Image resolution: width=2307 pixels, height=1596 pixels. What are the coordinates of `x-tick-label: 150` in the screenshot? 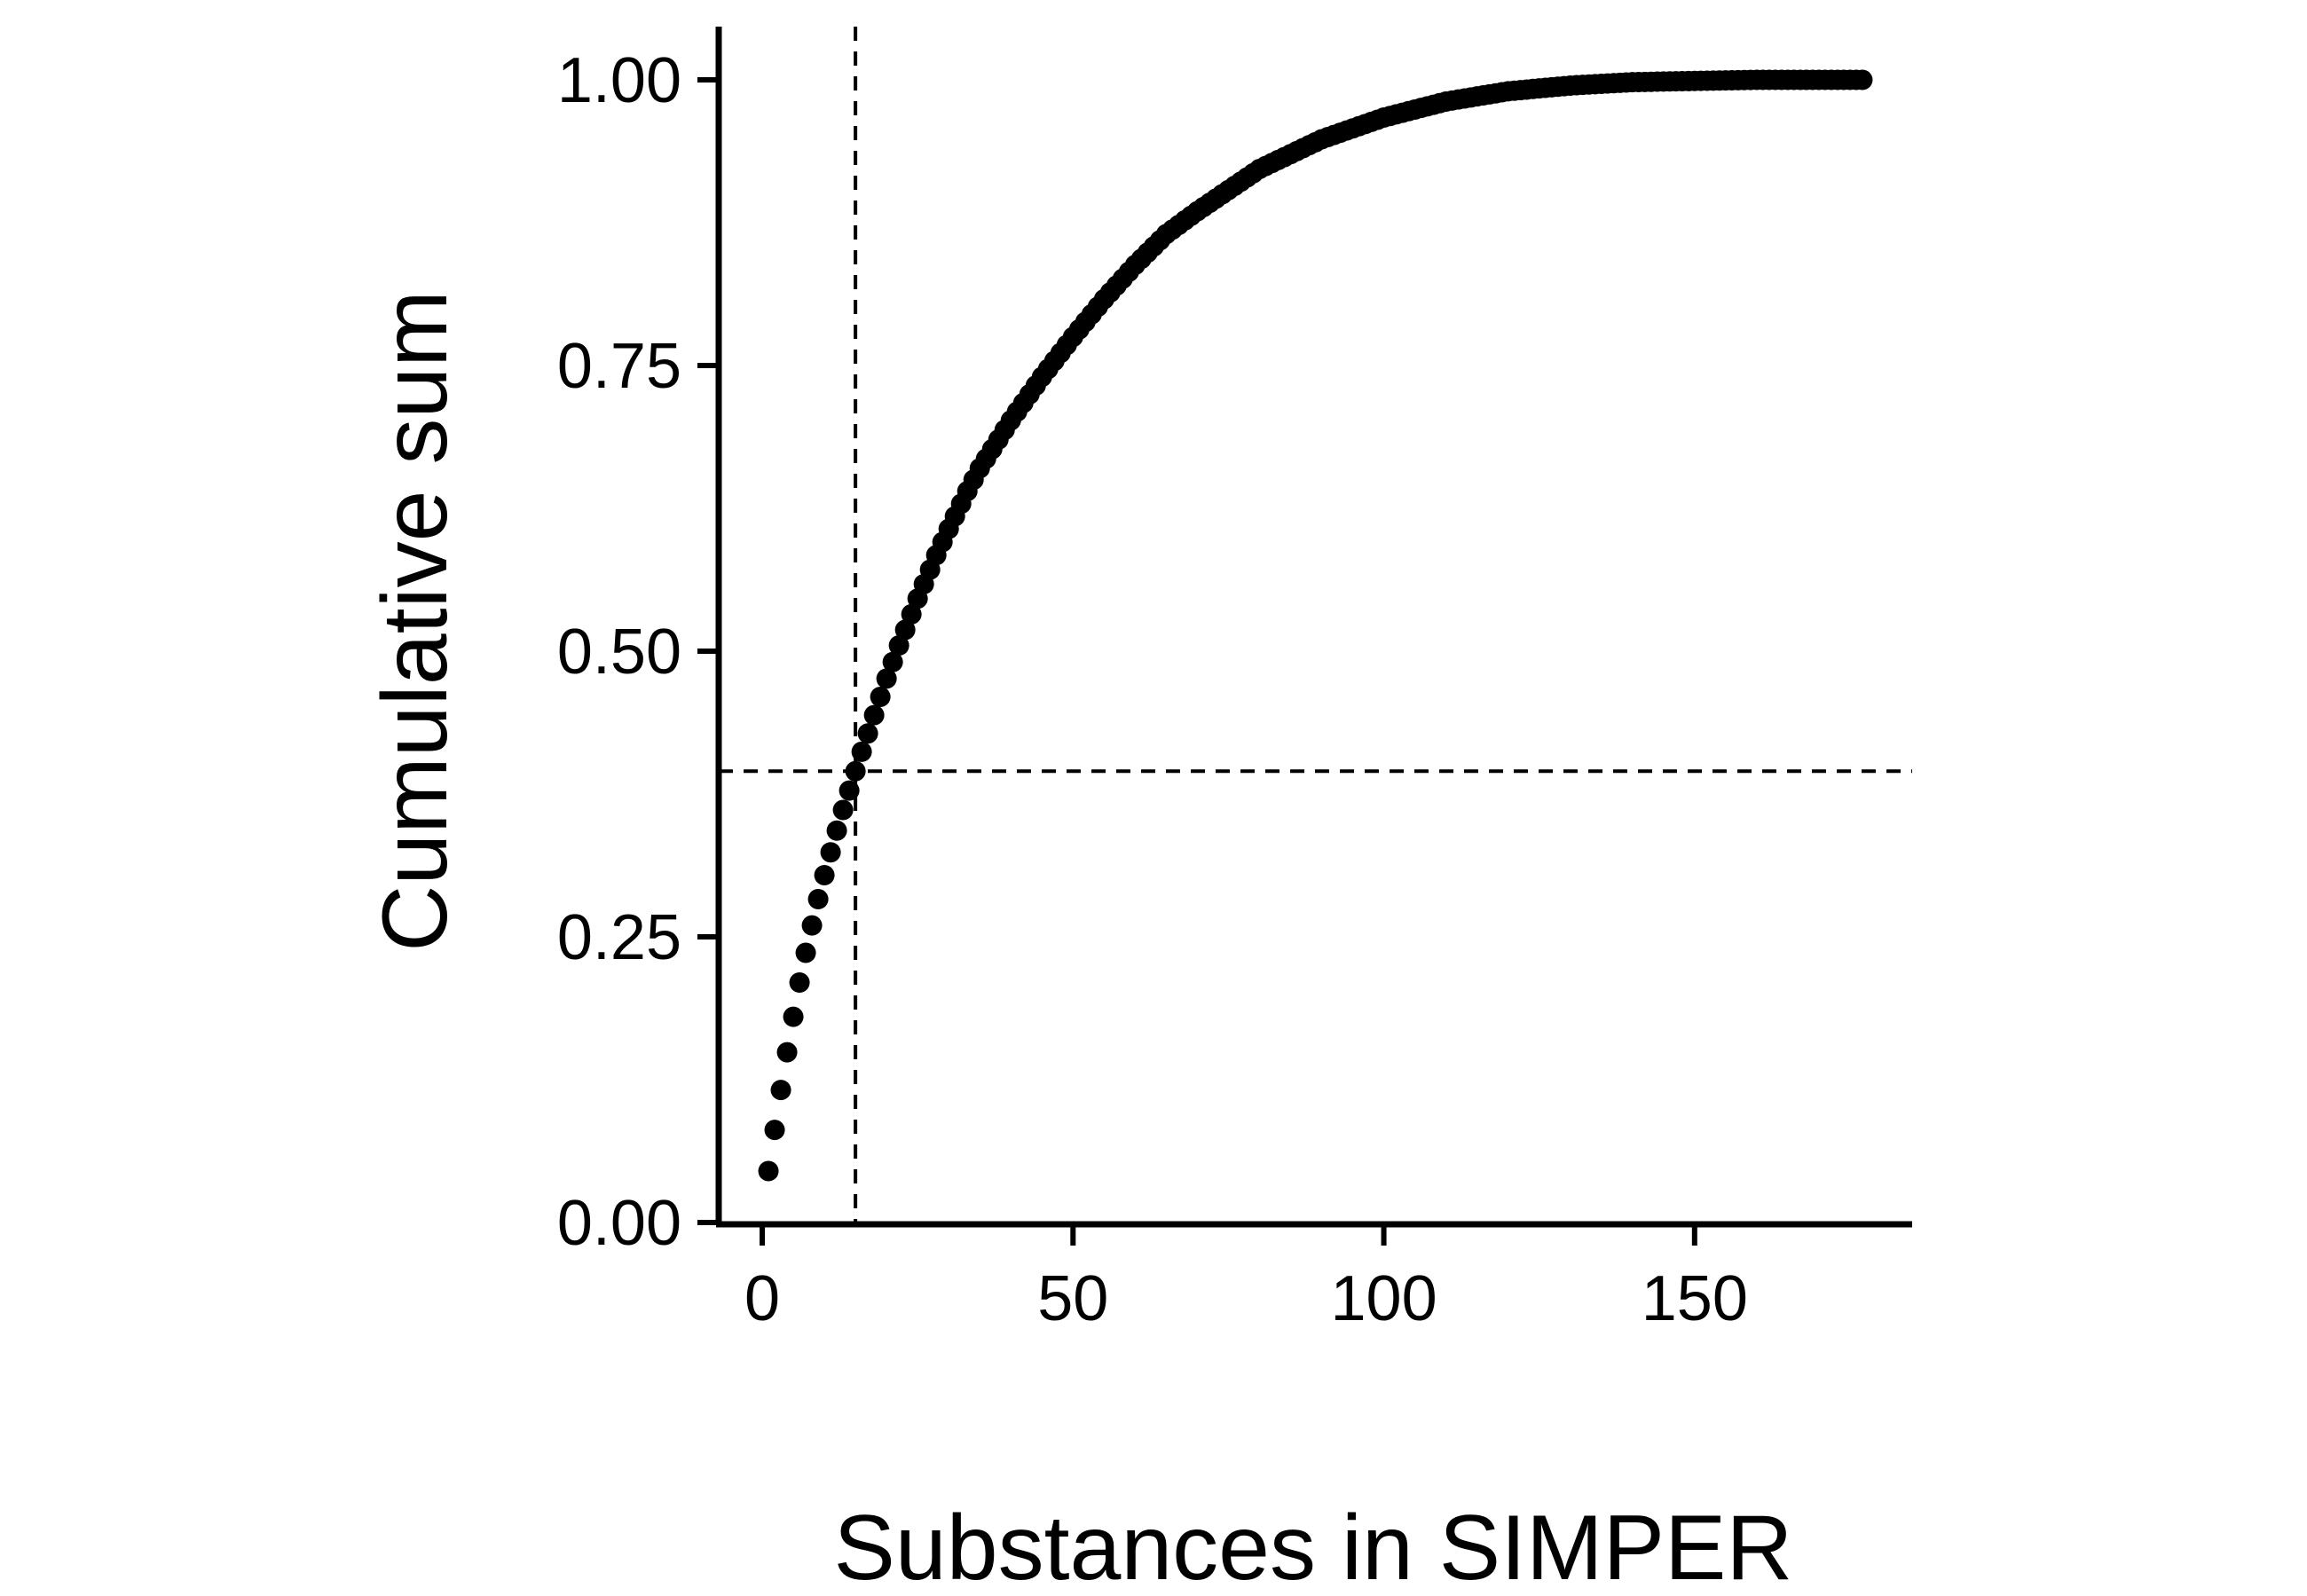 It's located at (1695, 1298).